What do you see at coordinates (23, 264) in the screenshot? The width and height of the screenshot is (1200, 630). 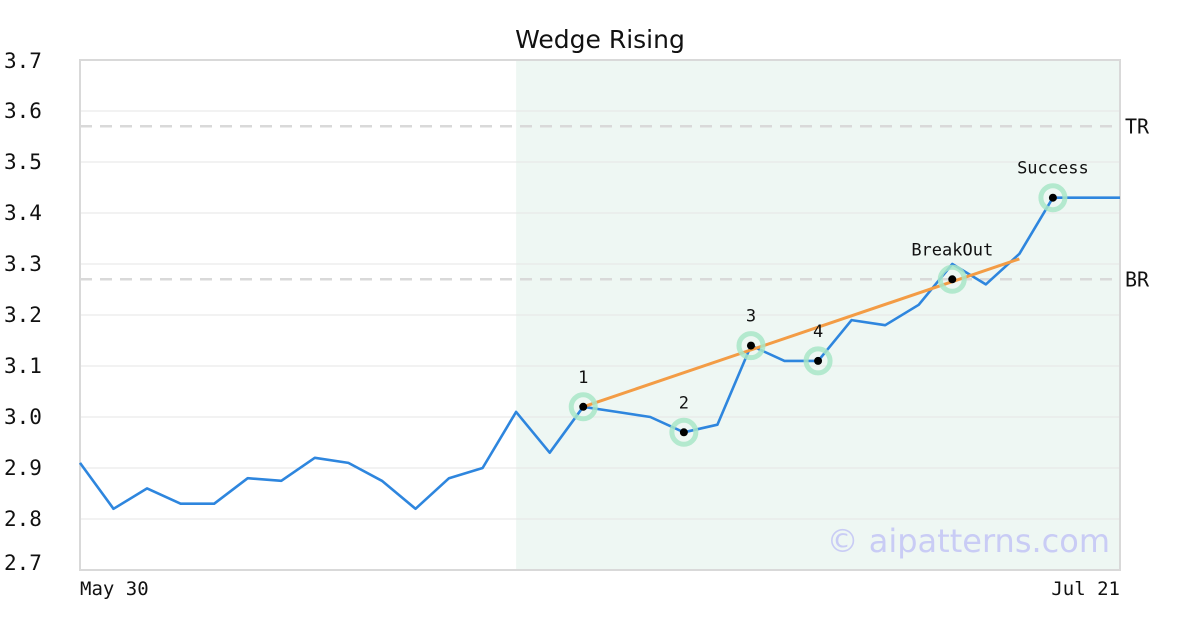 I see `y-tick-label: 3.3` at bounding box center [23, 264].